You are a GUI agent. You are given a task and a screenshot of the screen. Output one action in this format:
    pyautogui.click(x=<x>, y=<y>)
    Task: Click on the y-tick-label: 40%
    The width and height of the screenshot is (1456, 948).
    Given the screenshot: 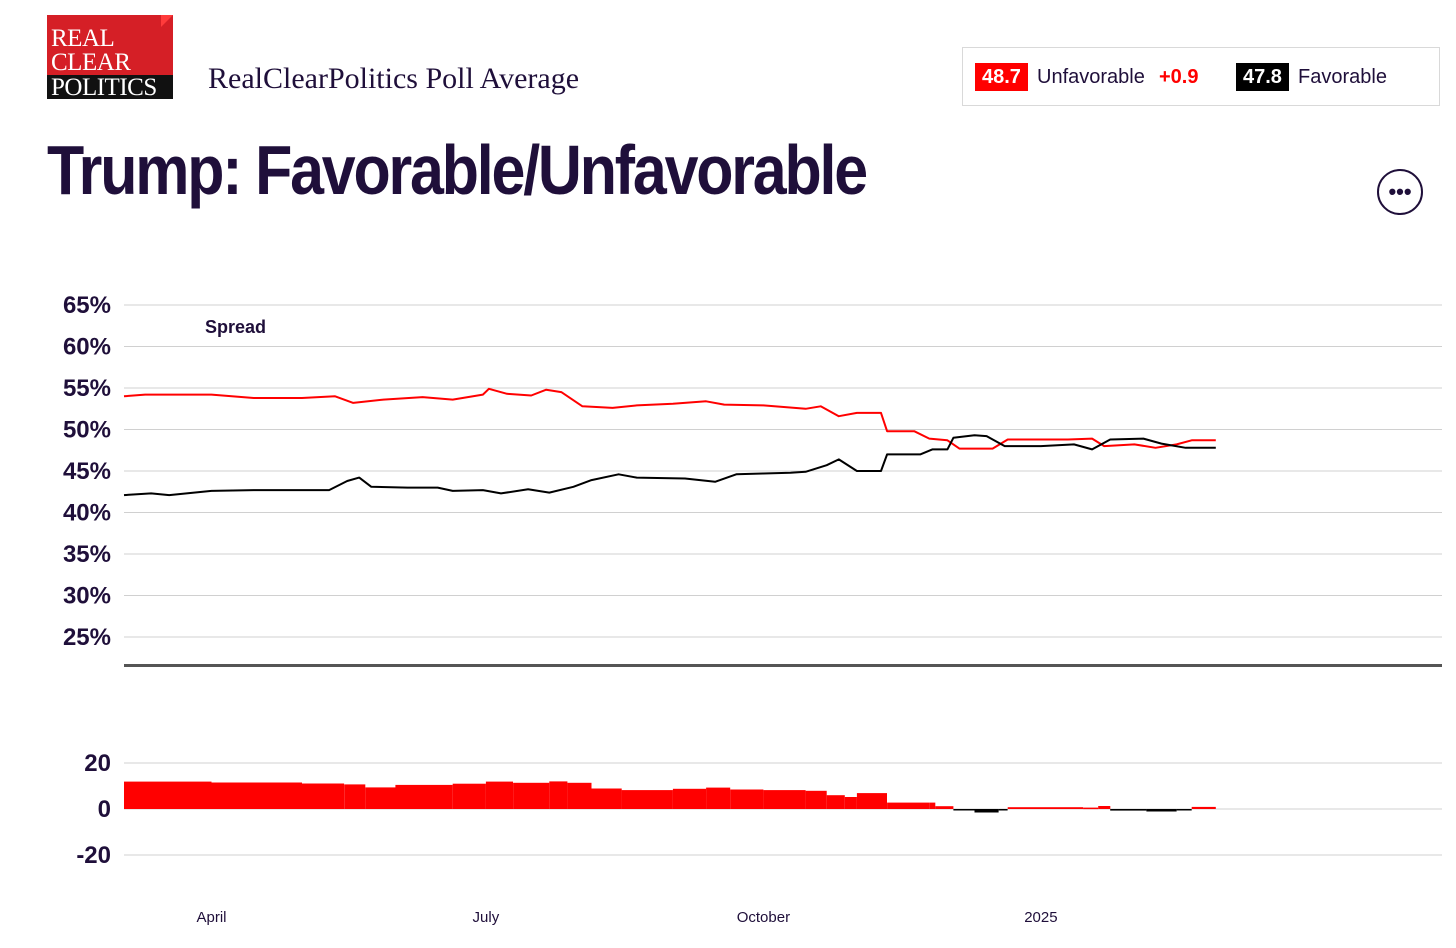 What is the action you would take?
    pyautogui.click(x=87, y=513)
    